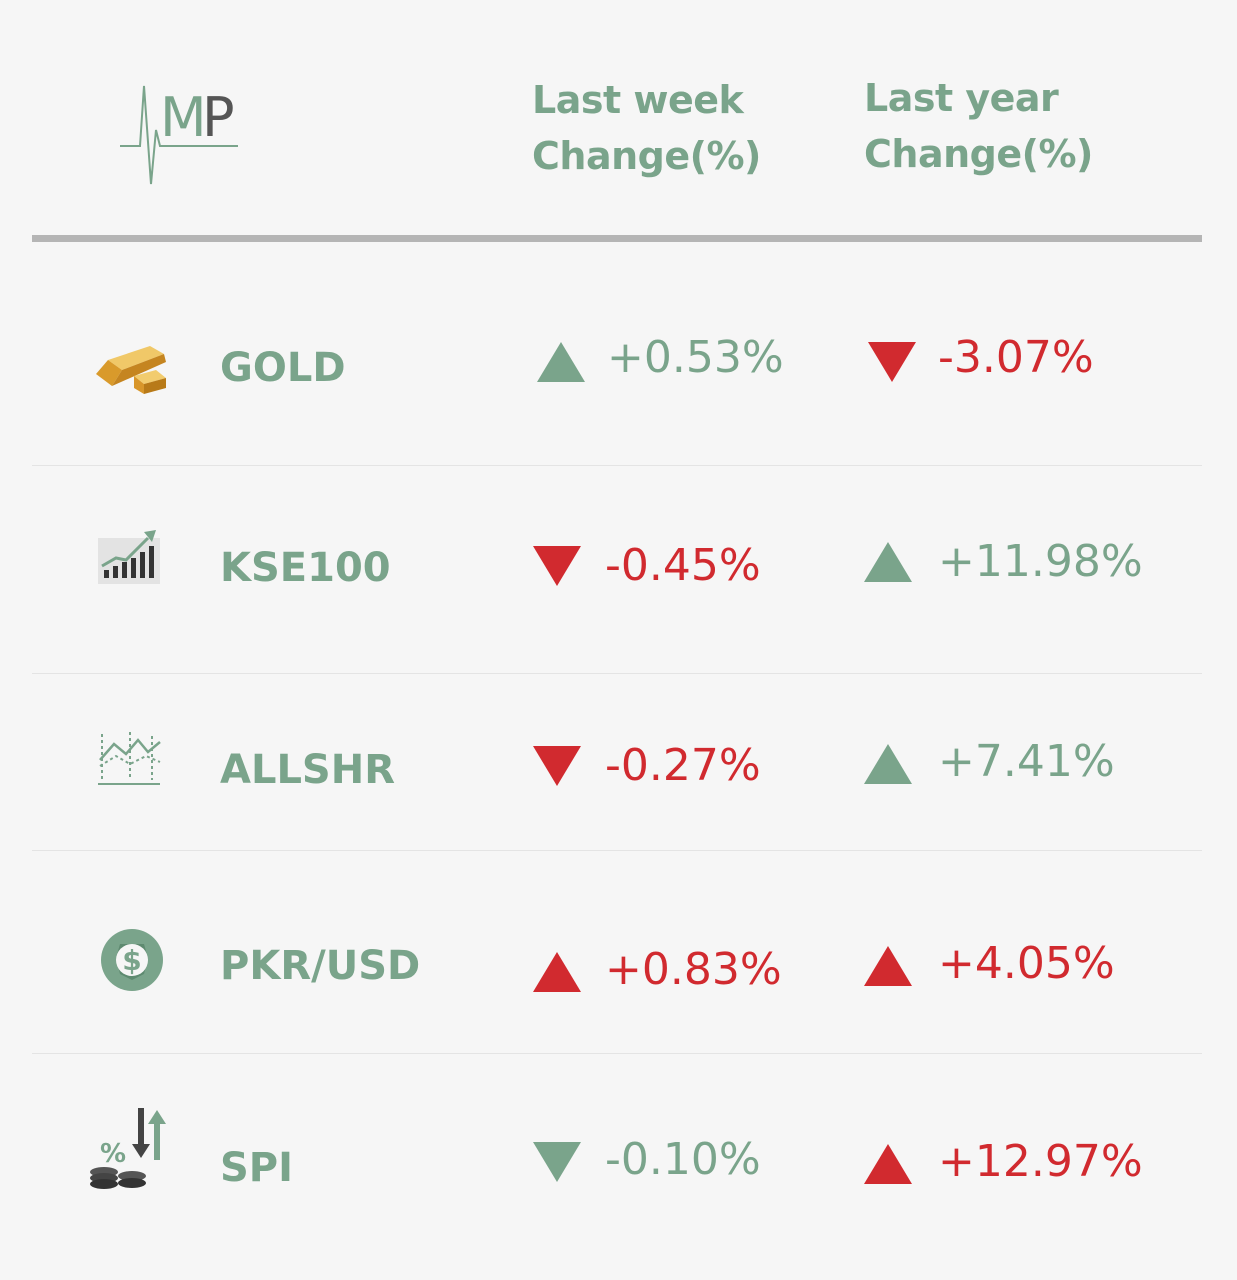 The height and width of the screenshot is (1280, 1237). I want to click on coins-percent-icon: %, so click(128, 1150).